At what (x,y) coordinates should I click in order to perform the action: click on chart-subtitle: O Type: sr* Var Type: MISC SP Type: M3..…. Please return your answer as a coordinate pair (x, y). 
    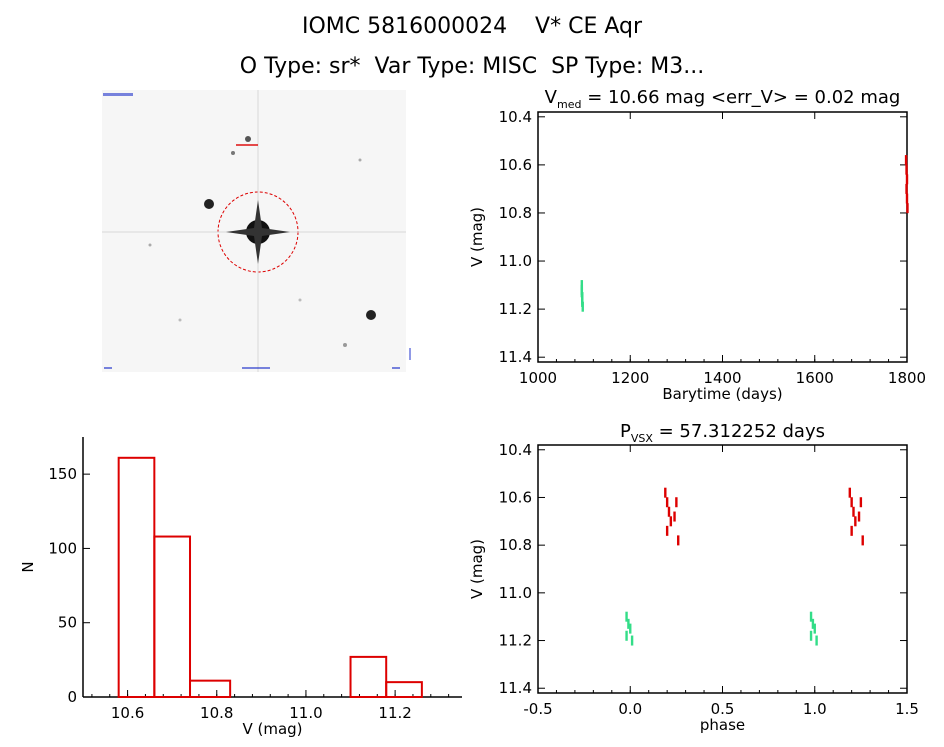
    Looking at the image, I should click on (472, 66).